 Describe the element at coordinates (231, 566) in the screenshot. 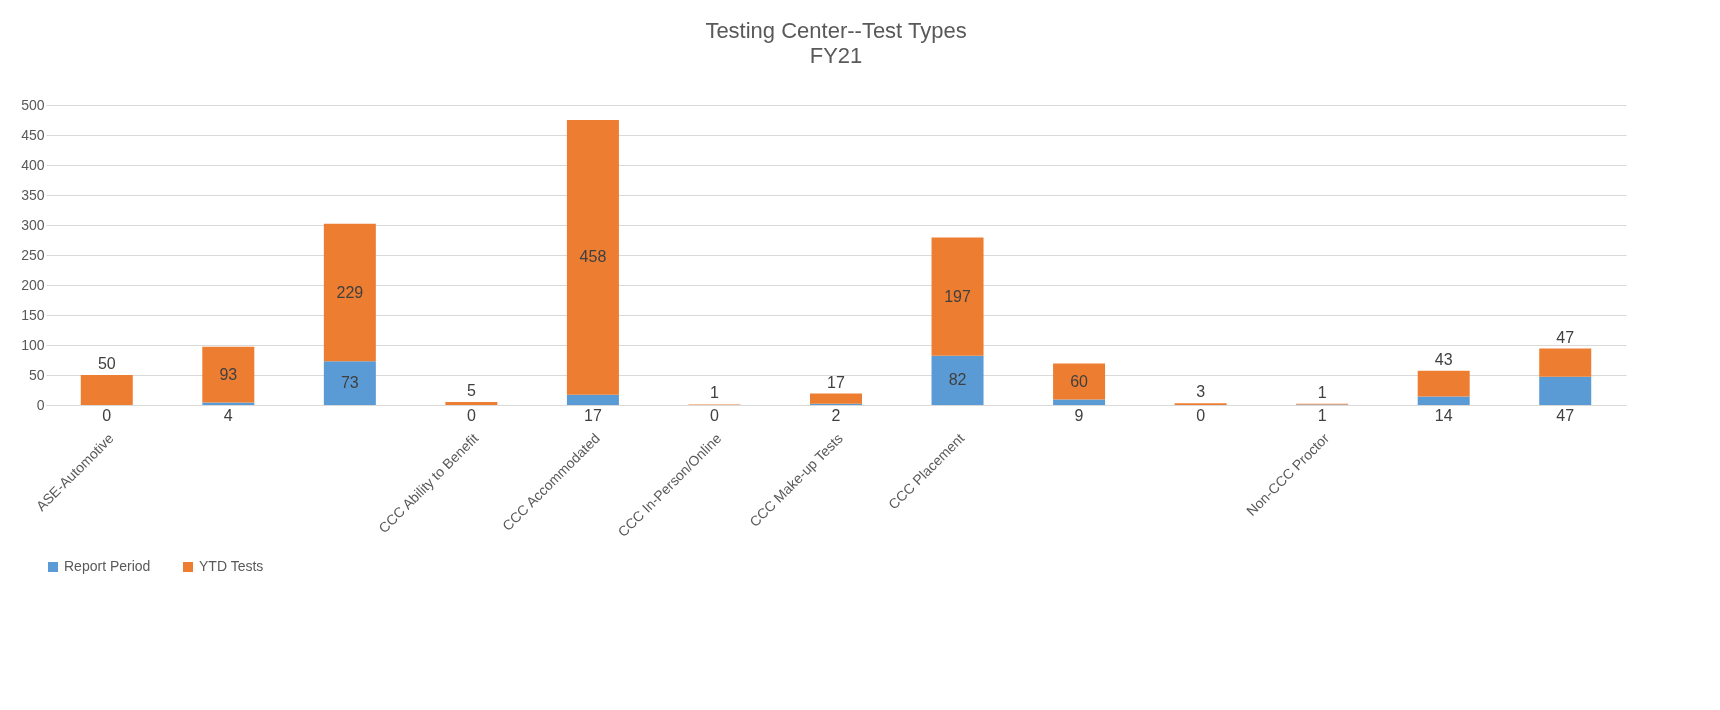

I see `legend-label: YTD Tests` at that location.